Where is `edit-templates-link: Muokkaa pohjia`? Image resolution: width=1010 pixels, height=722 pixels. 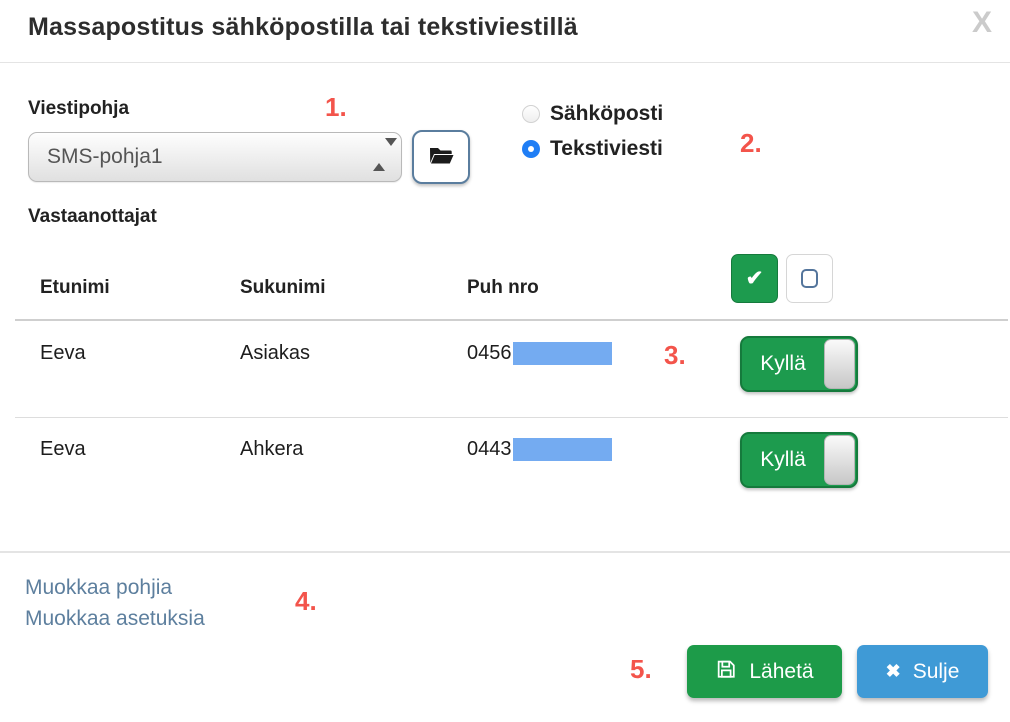
edit-templates-link: Muokkaa pohjia is located at coordinates (99, 587).